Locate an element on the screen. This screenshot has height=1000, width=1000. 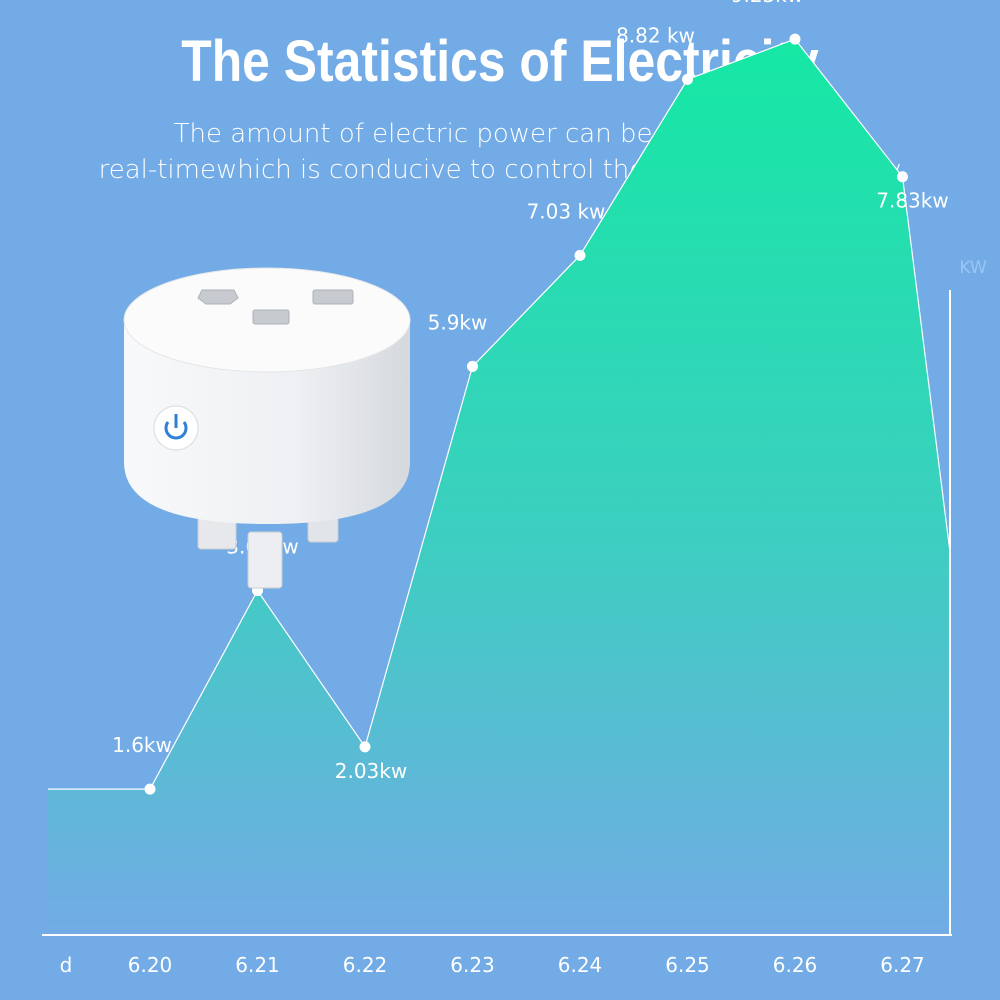
x-tick-label: 6.24 is located at coordinates (580, 965).